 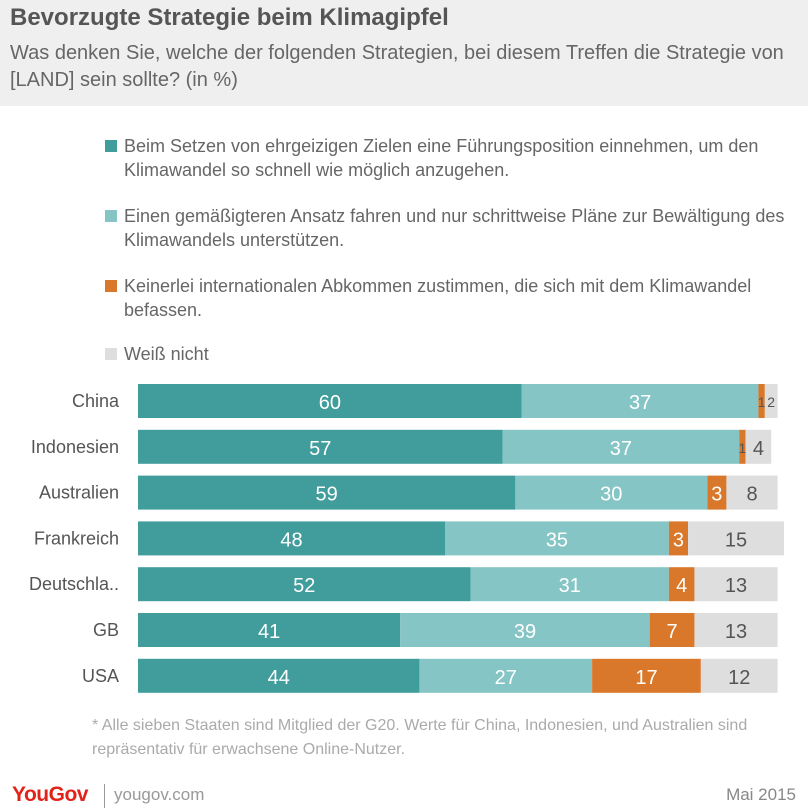 I want to click on chart-title: Bevorzugte Strategie beim Klimagipfel, so click(x=229, y=17).